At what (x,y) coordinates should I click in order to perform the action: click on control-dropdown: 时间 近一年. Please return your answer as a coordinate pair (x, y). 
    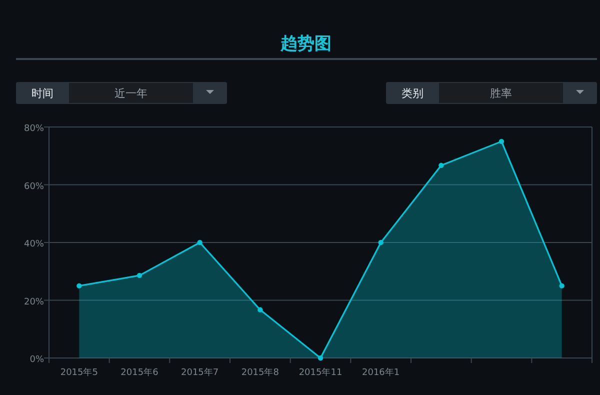
    Looking at the image, I should click on (121, 93).